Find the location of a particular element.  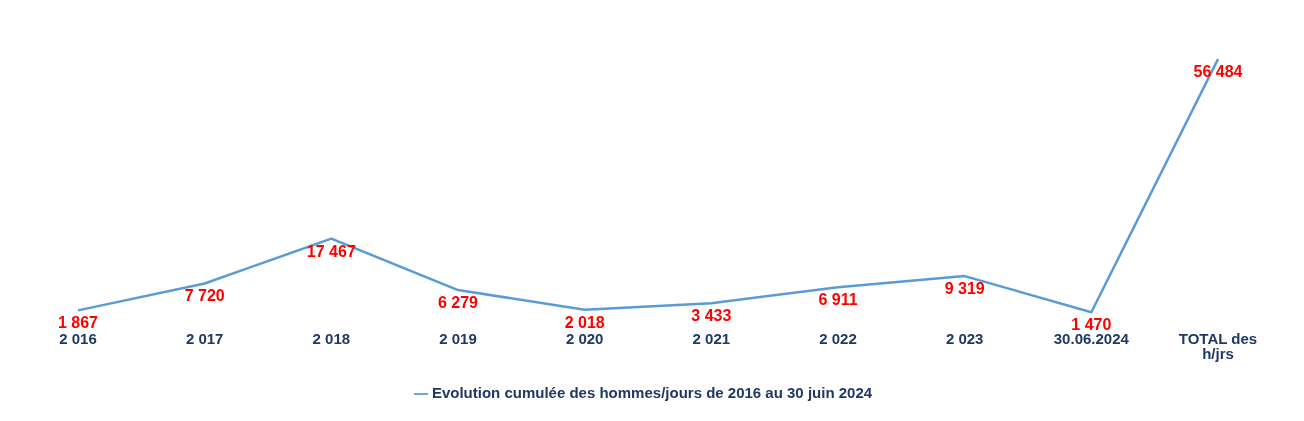

x-tick-label: 2 022 is located at coordinates (838, 338).